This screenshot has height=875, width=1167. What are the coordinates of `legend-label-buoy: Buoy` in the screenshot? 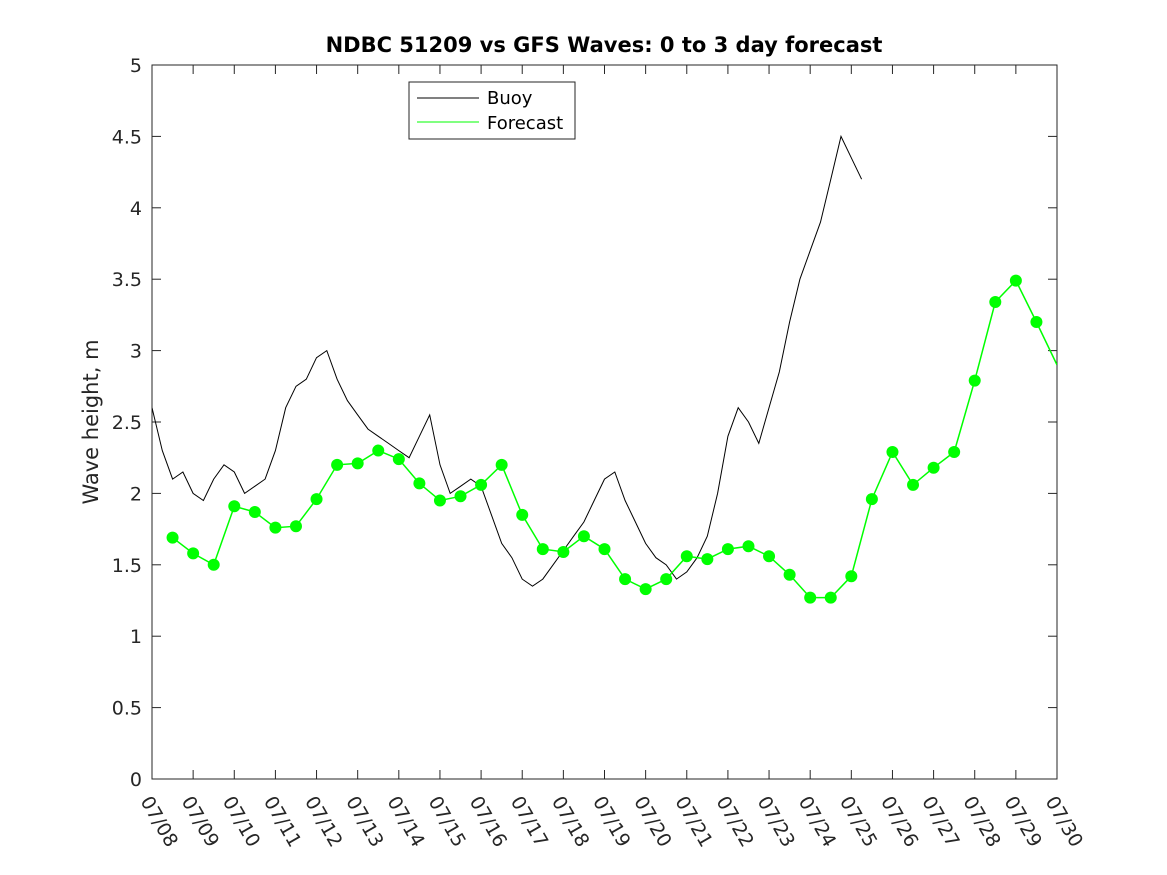 It's located at (510, 98).